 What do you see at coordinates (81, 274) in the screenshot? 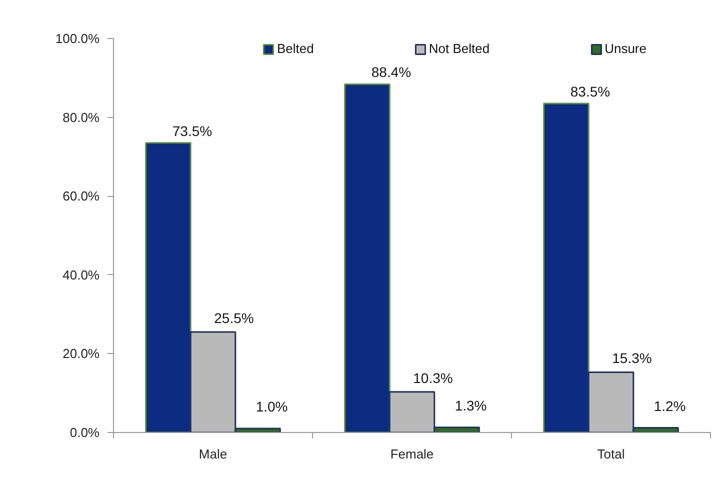
I see `y-tick-label: 40.0%` at bounding box center [81, 274].